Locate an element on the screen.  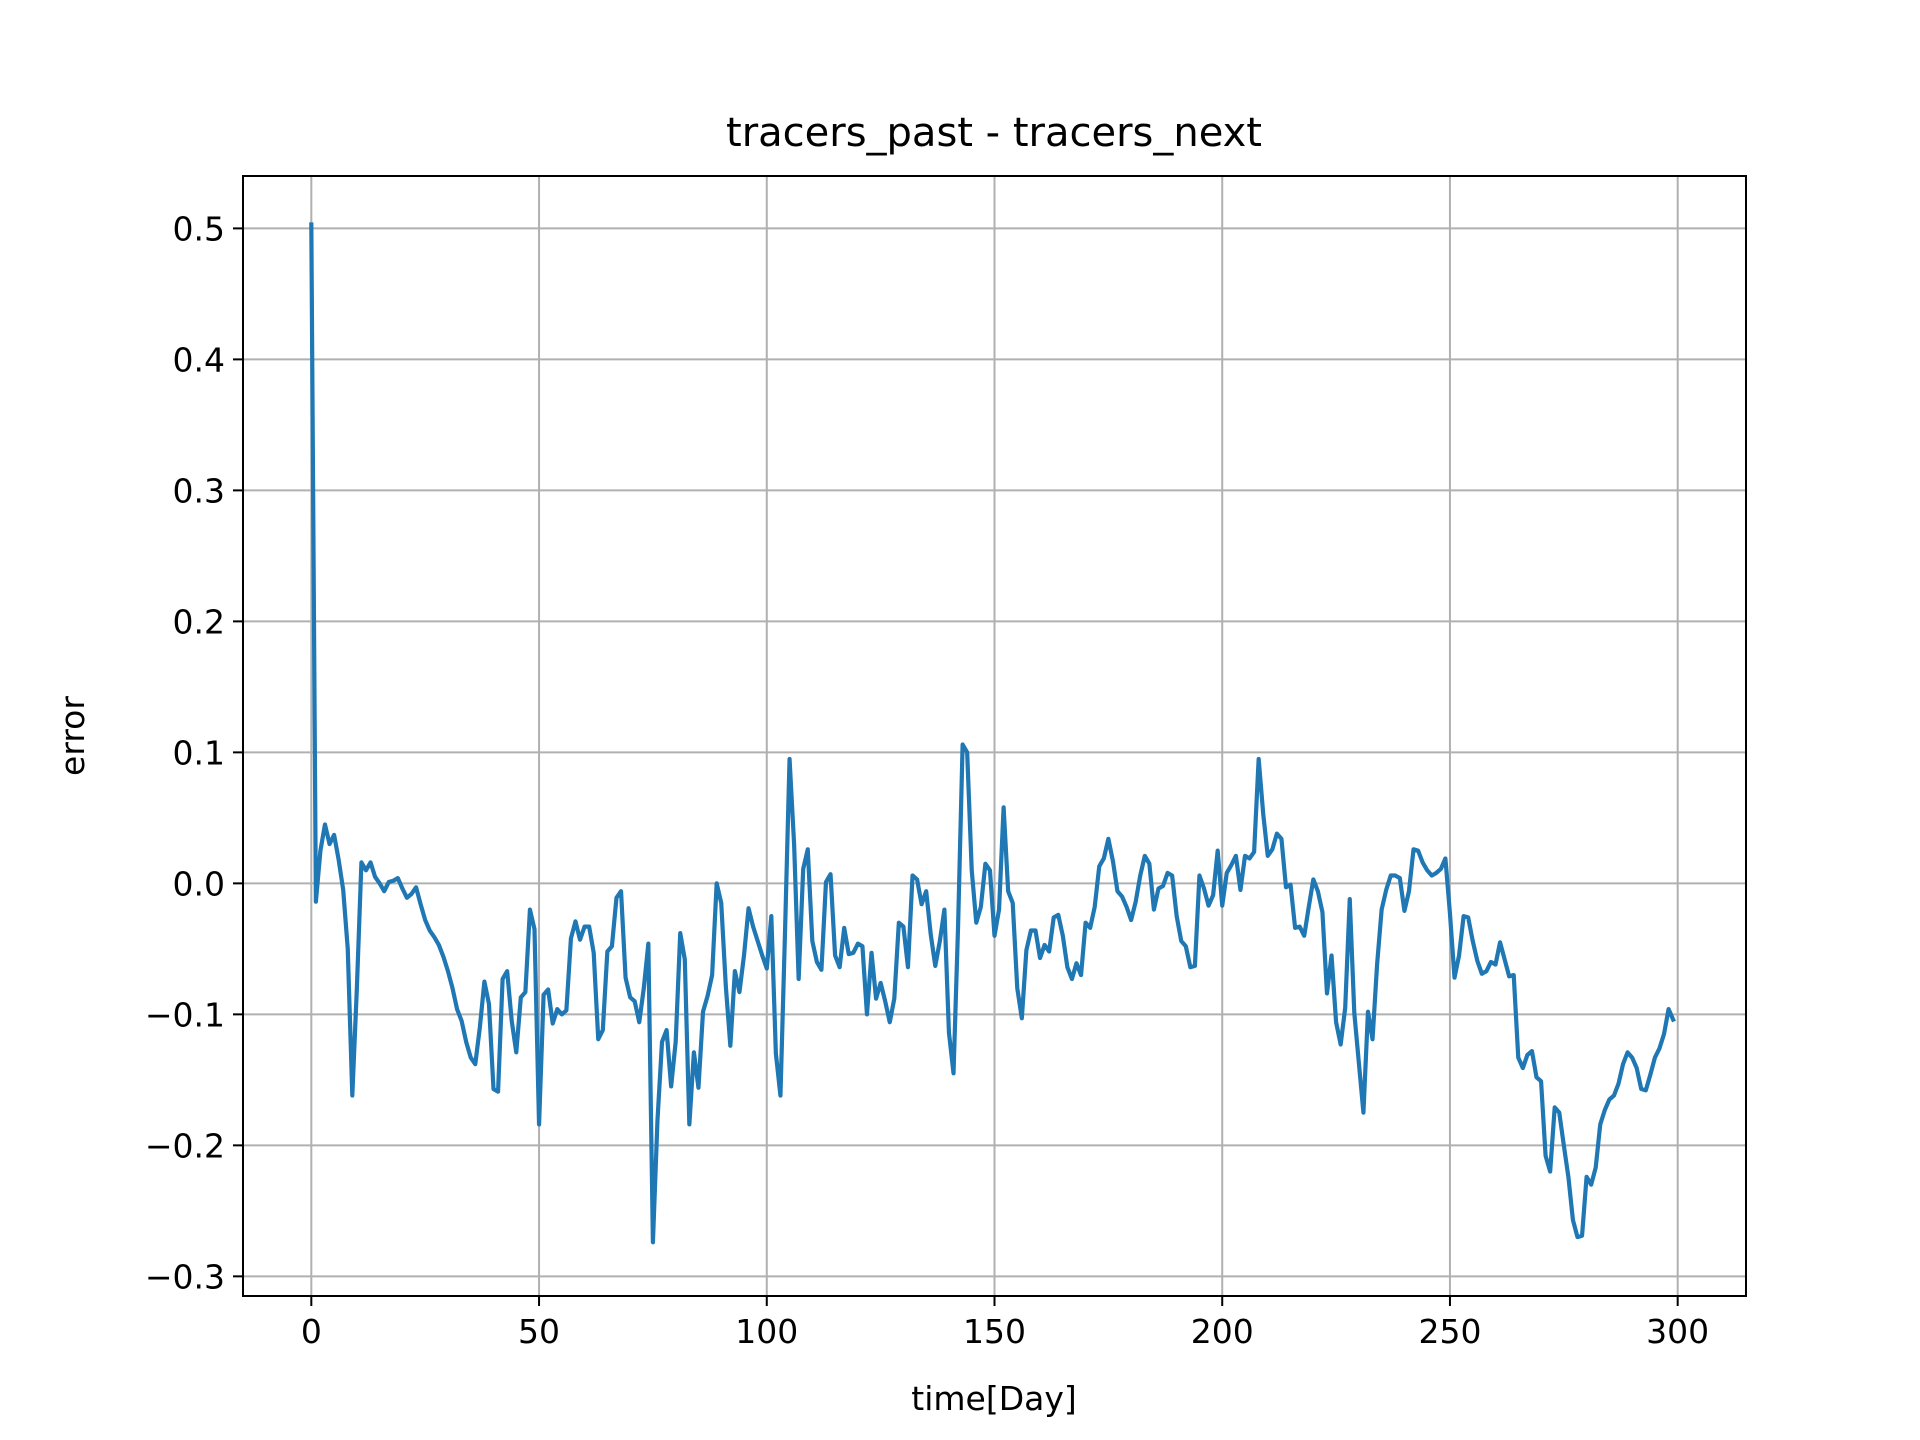
x-tick-label: 100 is located at coordinates (766, 1331).